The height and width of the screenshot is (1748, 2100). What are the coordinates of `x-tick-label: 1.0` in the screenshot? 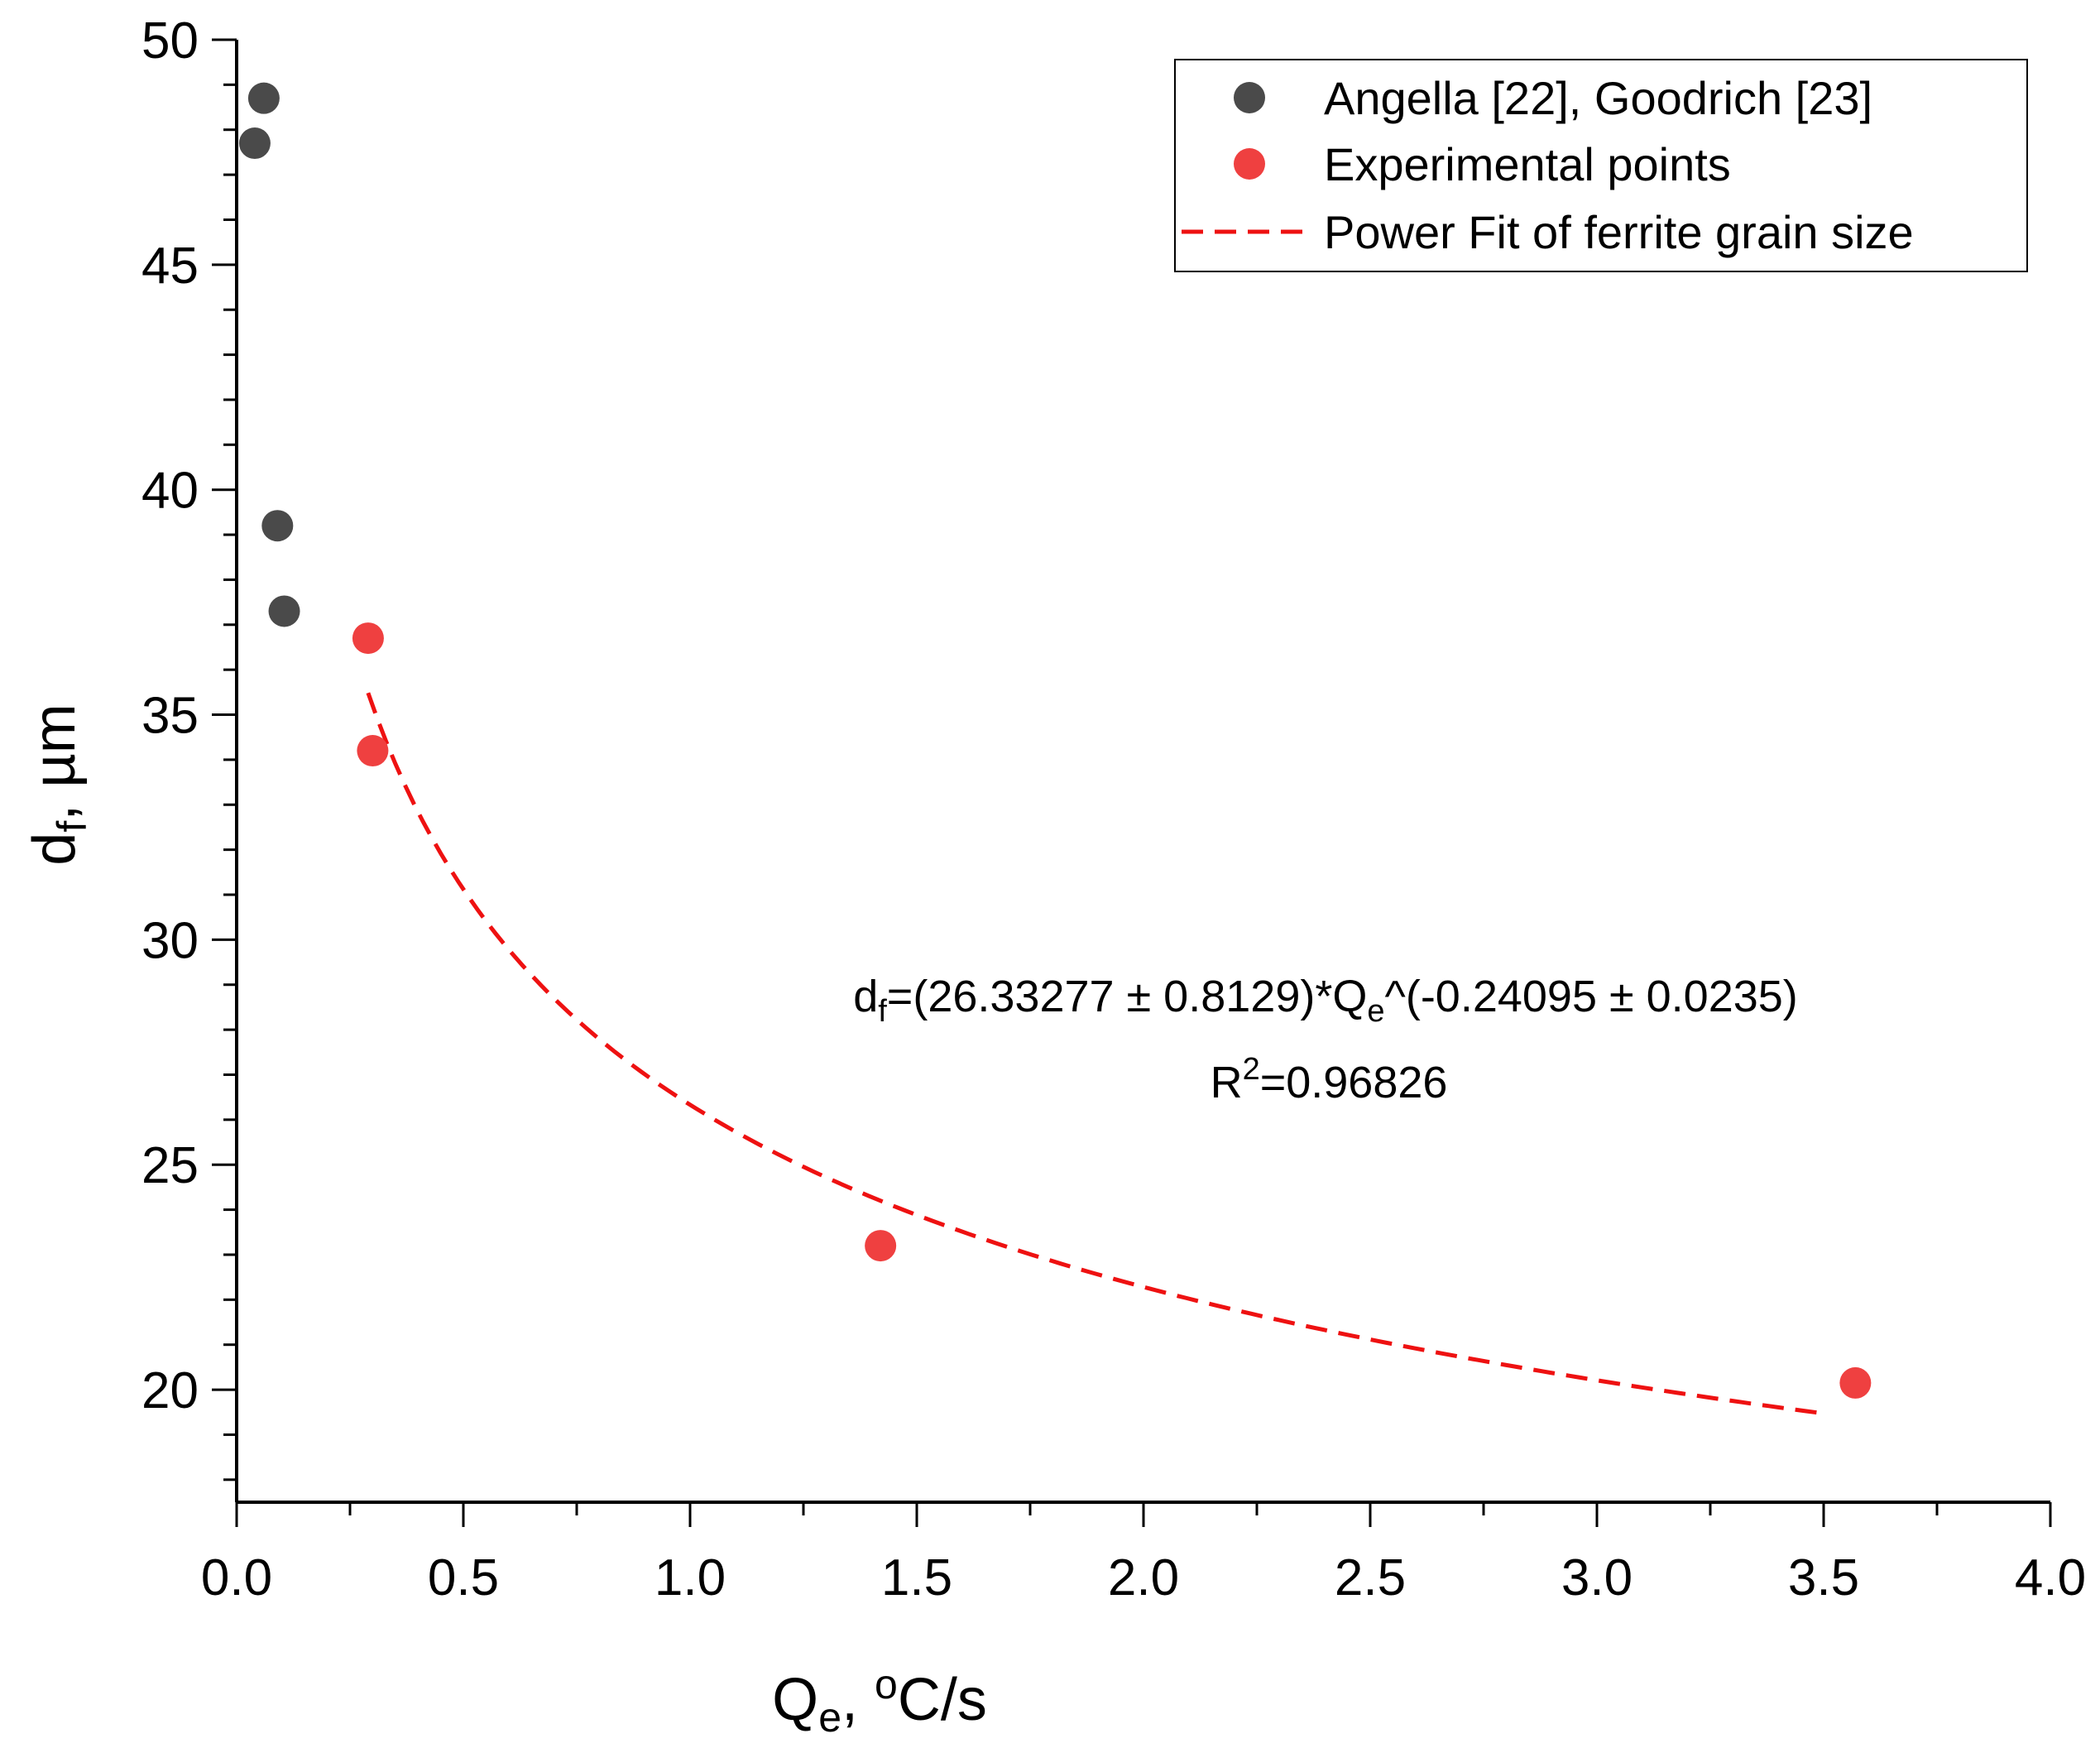 It's located at (690, 1577).